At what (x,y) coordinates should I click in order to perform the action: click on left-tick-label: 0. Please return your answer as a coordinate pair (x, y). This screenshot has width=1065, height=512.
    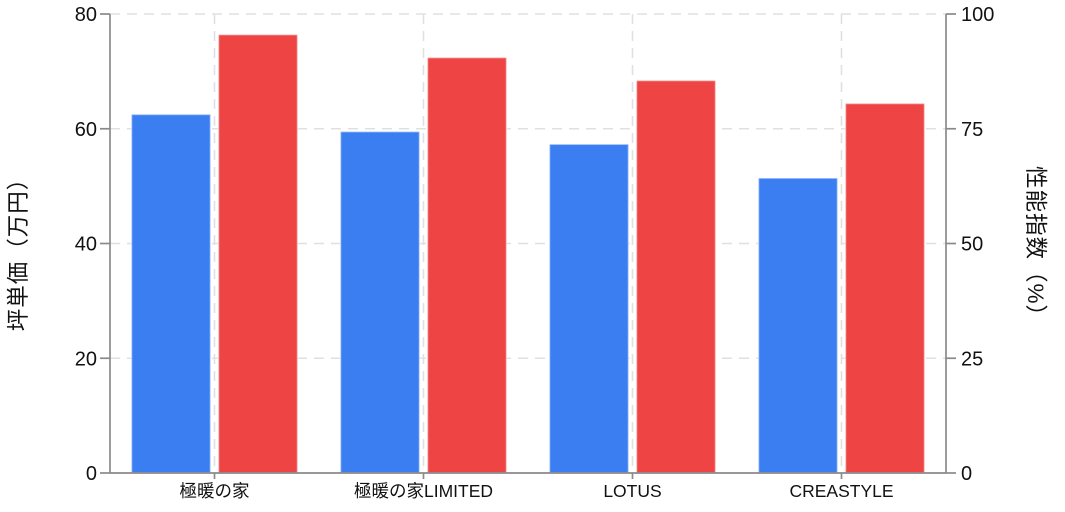
    Looking at the image, I should click on (91, 474).